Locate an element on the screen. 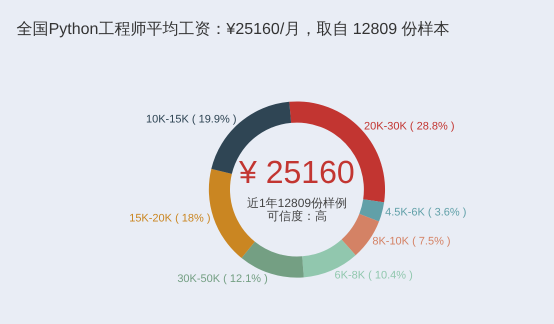 This screenshot has width=554, height=324. slice-label: 15K-20K ( 18% ) is located at coordinates (170, 218).